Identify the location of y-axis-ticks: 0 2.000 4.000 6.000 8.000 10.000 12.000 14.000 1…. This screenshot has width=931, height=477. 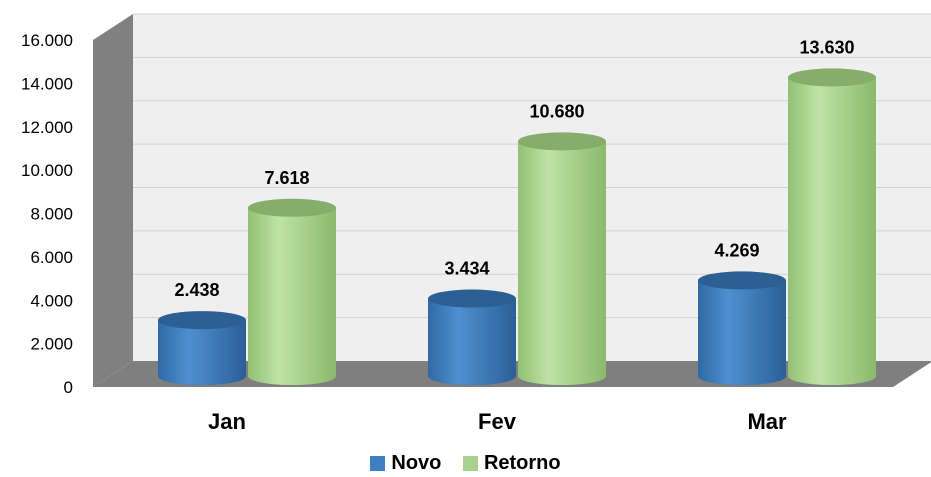
(47, 214).